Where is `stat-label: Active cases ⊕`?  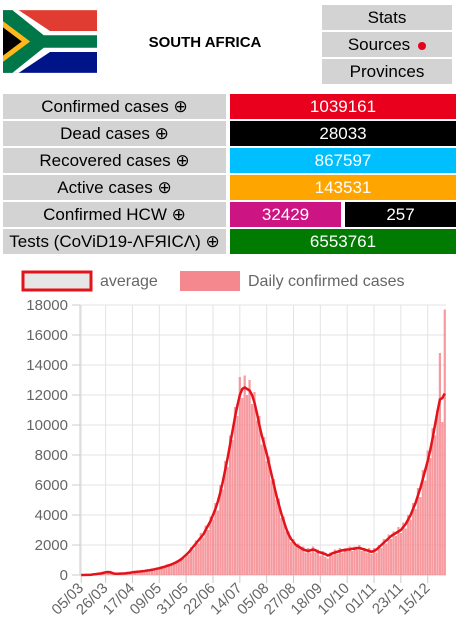
stat-label: Active cases ⊕ is located at coordinates (114, 187).